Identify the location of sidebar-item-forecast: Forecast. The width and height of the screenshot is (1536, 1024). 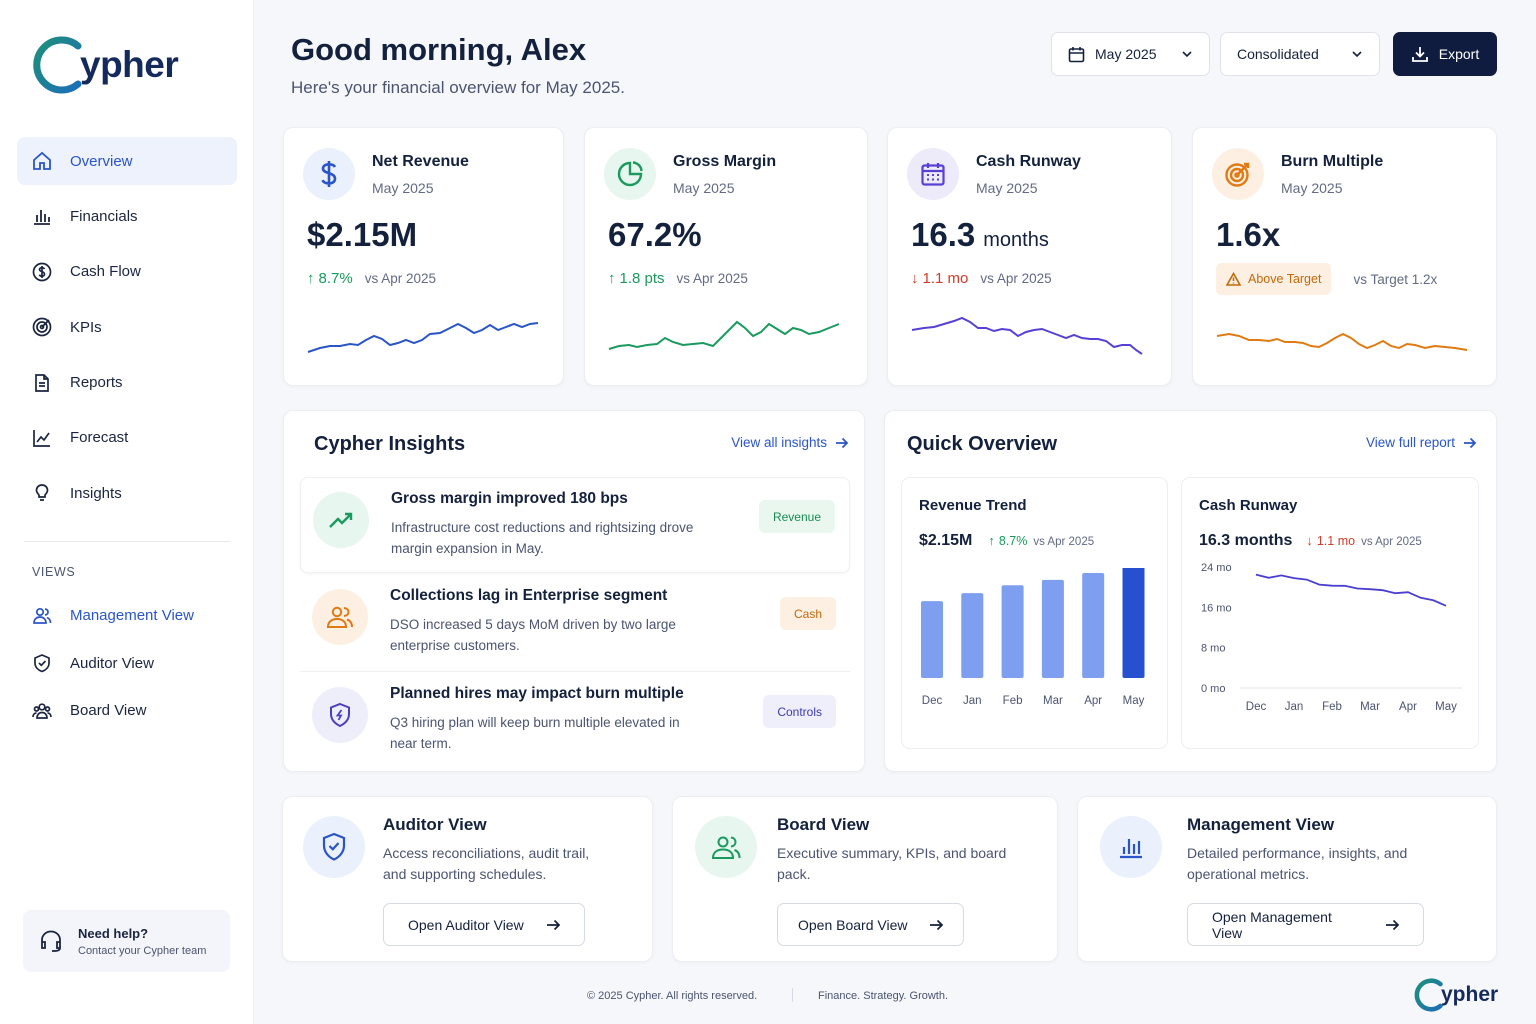
(127, 438).